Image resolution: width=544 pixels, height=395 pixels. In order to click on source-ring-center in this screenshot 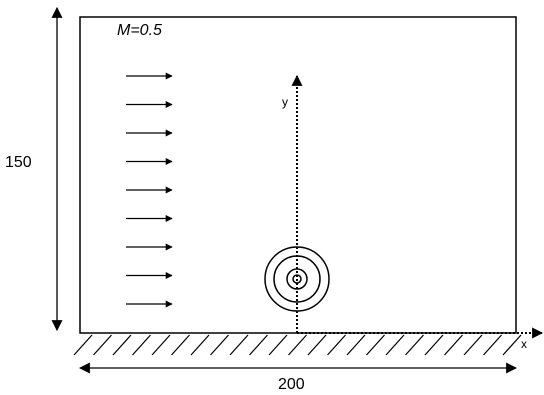, I will do `click(297, 279)`.